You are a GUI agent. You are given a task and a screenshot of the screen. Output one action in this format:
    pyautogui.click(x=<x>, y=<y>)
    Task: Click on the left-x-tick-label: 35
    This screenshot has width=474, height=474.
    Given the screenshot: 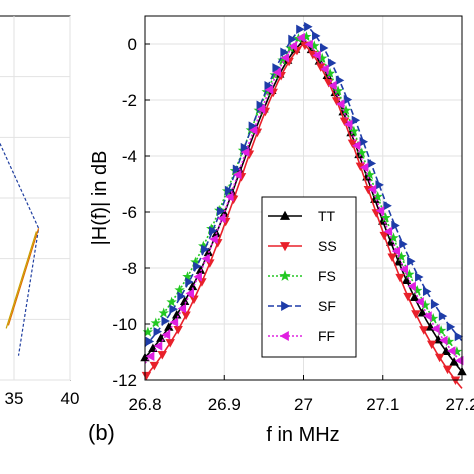 What is the action you would take?
    pyautogui.click(x=14, y=398)
    